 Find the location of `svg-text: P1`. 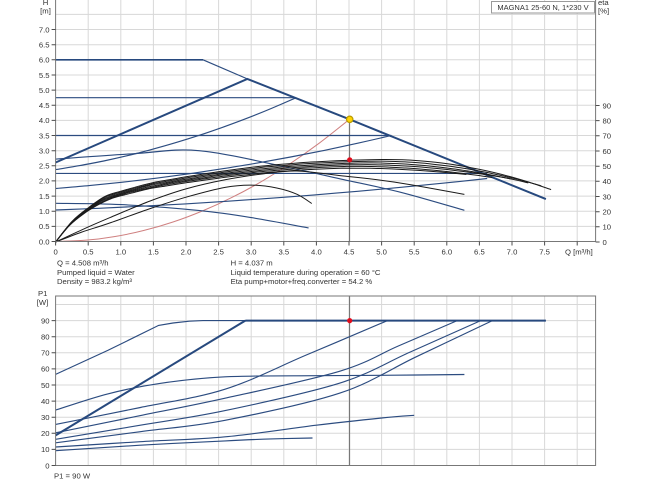

svg-text: P1 is located at coordinates (42, 293).